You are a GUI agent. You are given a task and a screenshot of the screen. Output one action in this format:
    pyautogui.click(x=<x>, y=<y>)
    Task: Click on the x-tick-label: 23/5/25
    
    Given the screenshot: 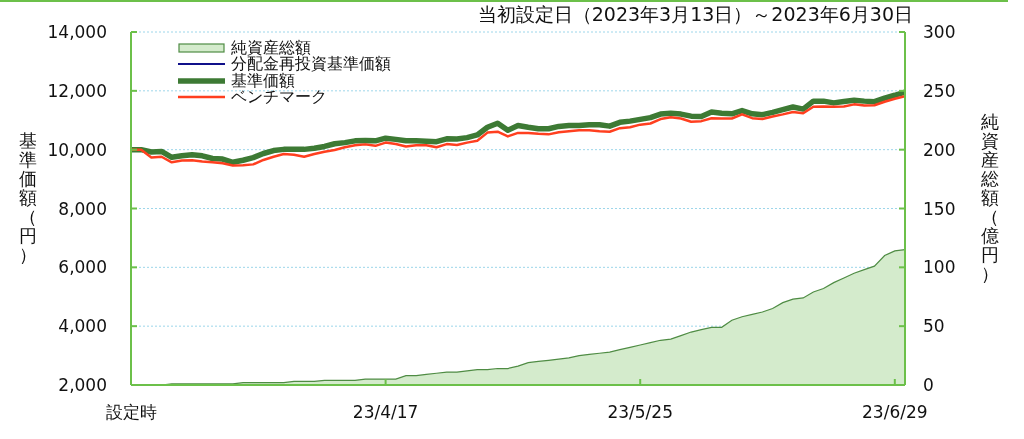 What is the action you would take?
    pyautogui.click(x=640, y=412)
    